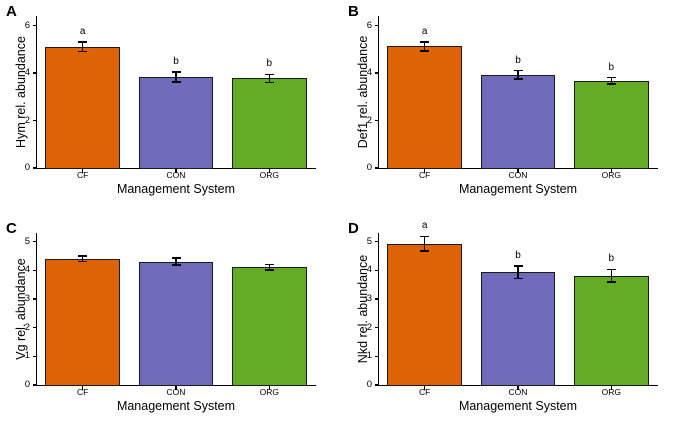 Image resolution: width=685 pixels, height=433 pixels. What do you see at coordinates (369, 72) in the screenshot?
I see `y-tick-label: 4` at bounding box center [369, 72].